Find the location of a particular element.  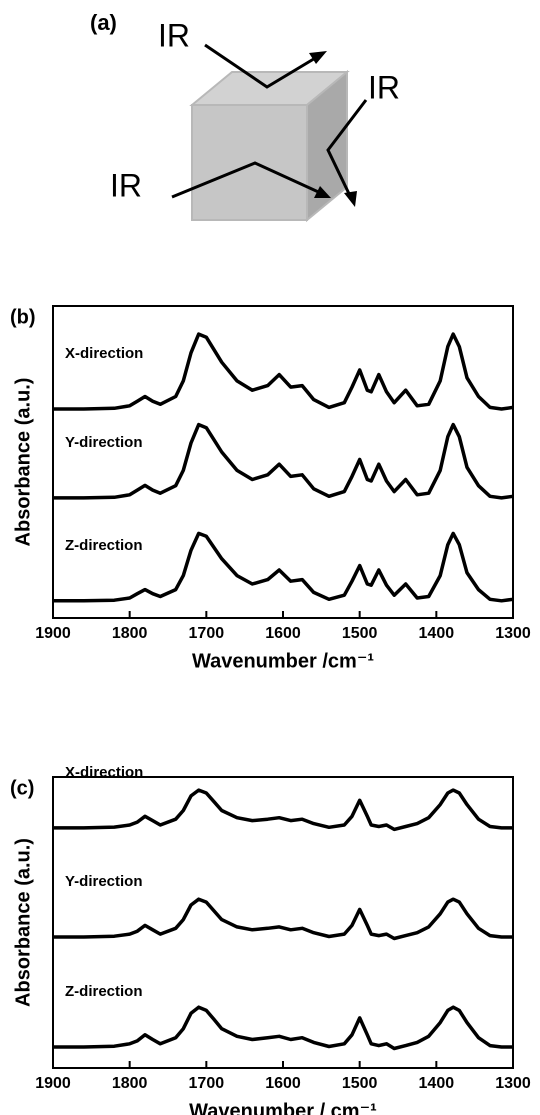

x-axis-title: Wavenumber /cm⁻¹ is located at coordinates (283, 661).